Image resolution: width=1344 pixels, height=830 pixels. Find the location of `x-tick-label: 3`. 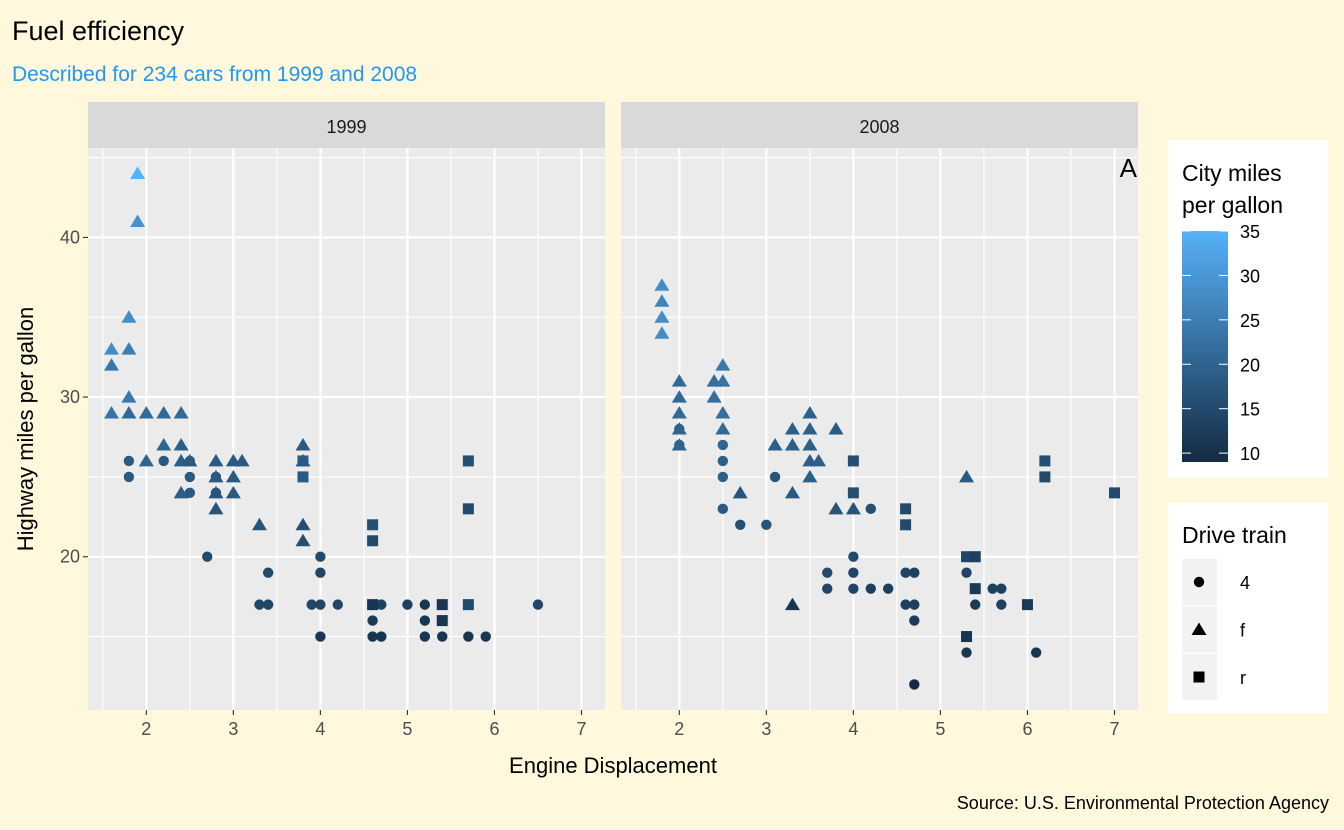

x-tick-label: 3 is located at coordinates (766, 729).